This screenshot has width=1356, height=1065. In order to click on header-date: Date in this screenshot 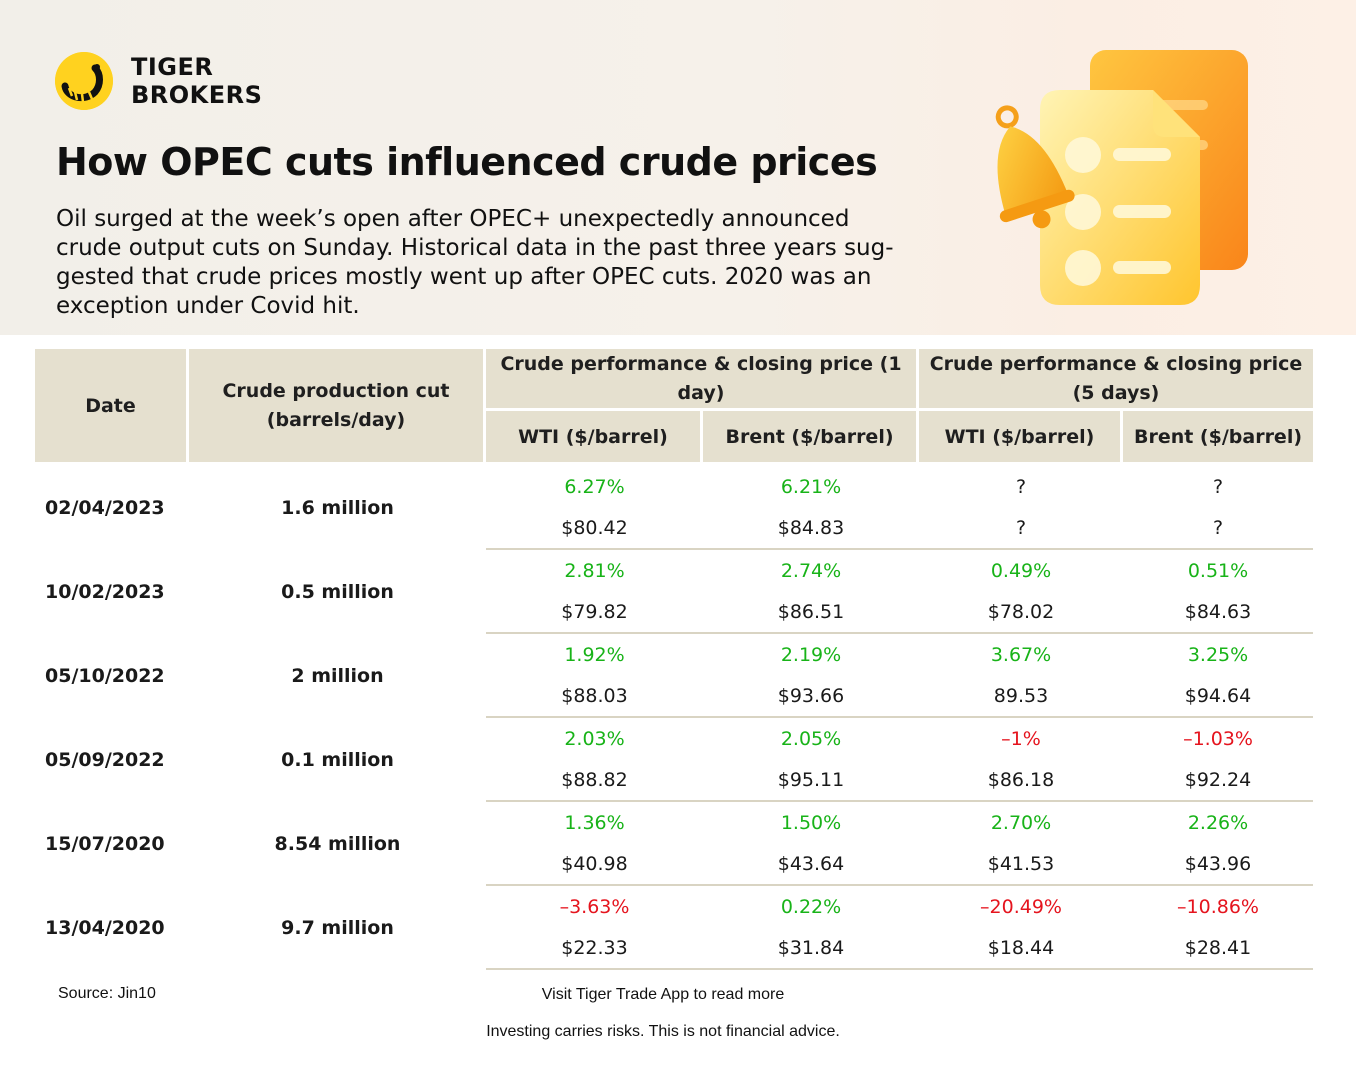, I will do `click(112, 405)`.